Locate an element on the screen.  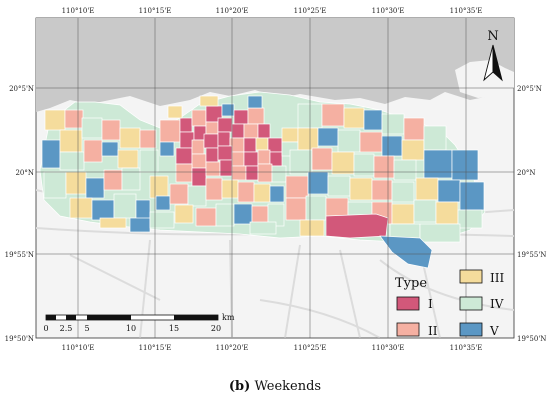
tick-top-lon-3: 110°20'E is located at coordinates (232, 11).